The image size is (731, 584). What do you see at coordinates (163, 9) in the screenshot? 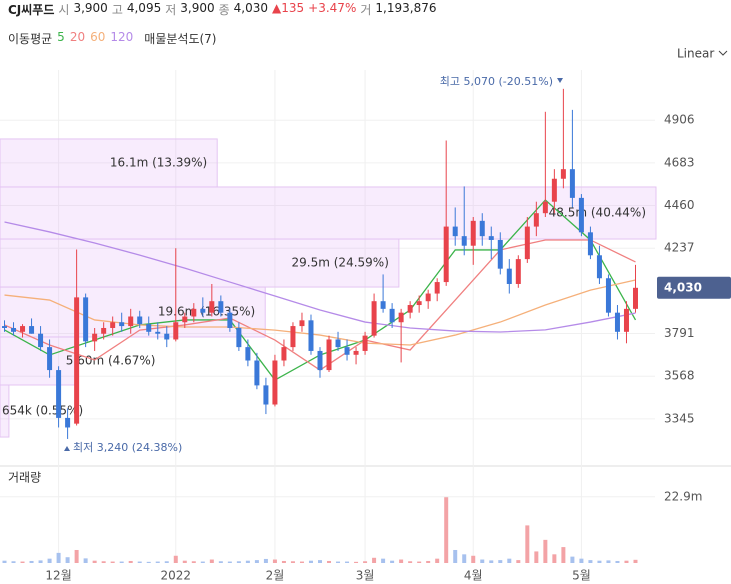
I see `quotes: 시 3,900 고 4,095 저 3,900 종 4,030` at bounding box center [163, 9].